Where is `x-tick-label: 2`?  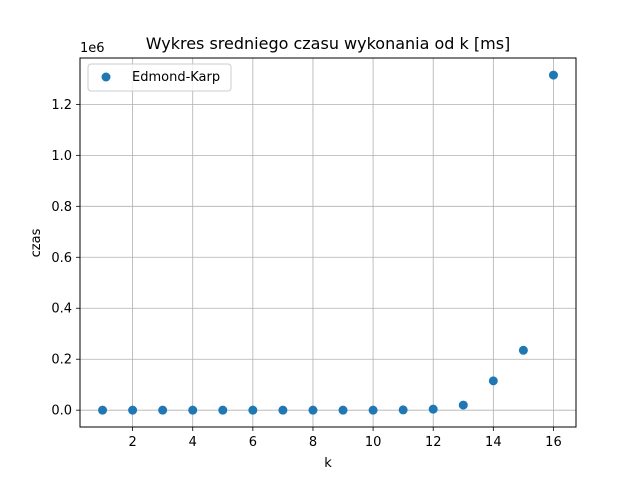 x-tick-label: 2 is located at coordinates (132, 442).